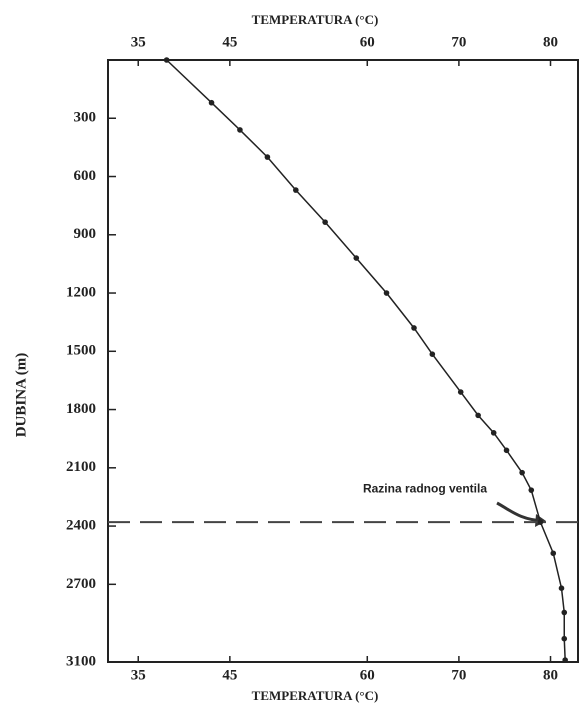  What do you see at coordinates (367, 42) in the screenshot?
I see `x-tick-label-top: 60` at bounding box center [367, 42].